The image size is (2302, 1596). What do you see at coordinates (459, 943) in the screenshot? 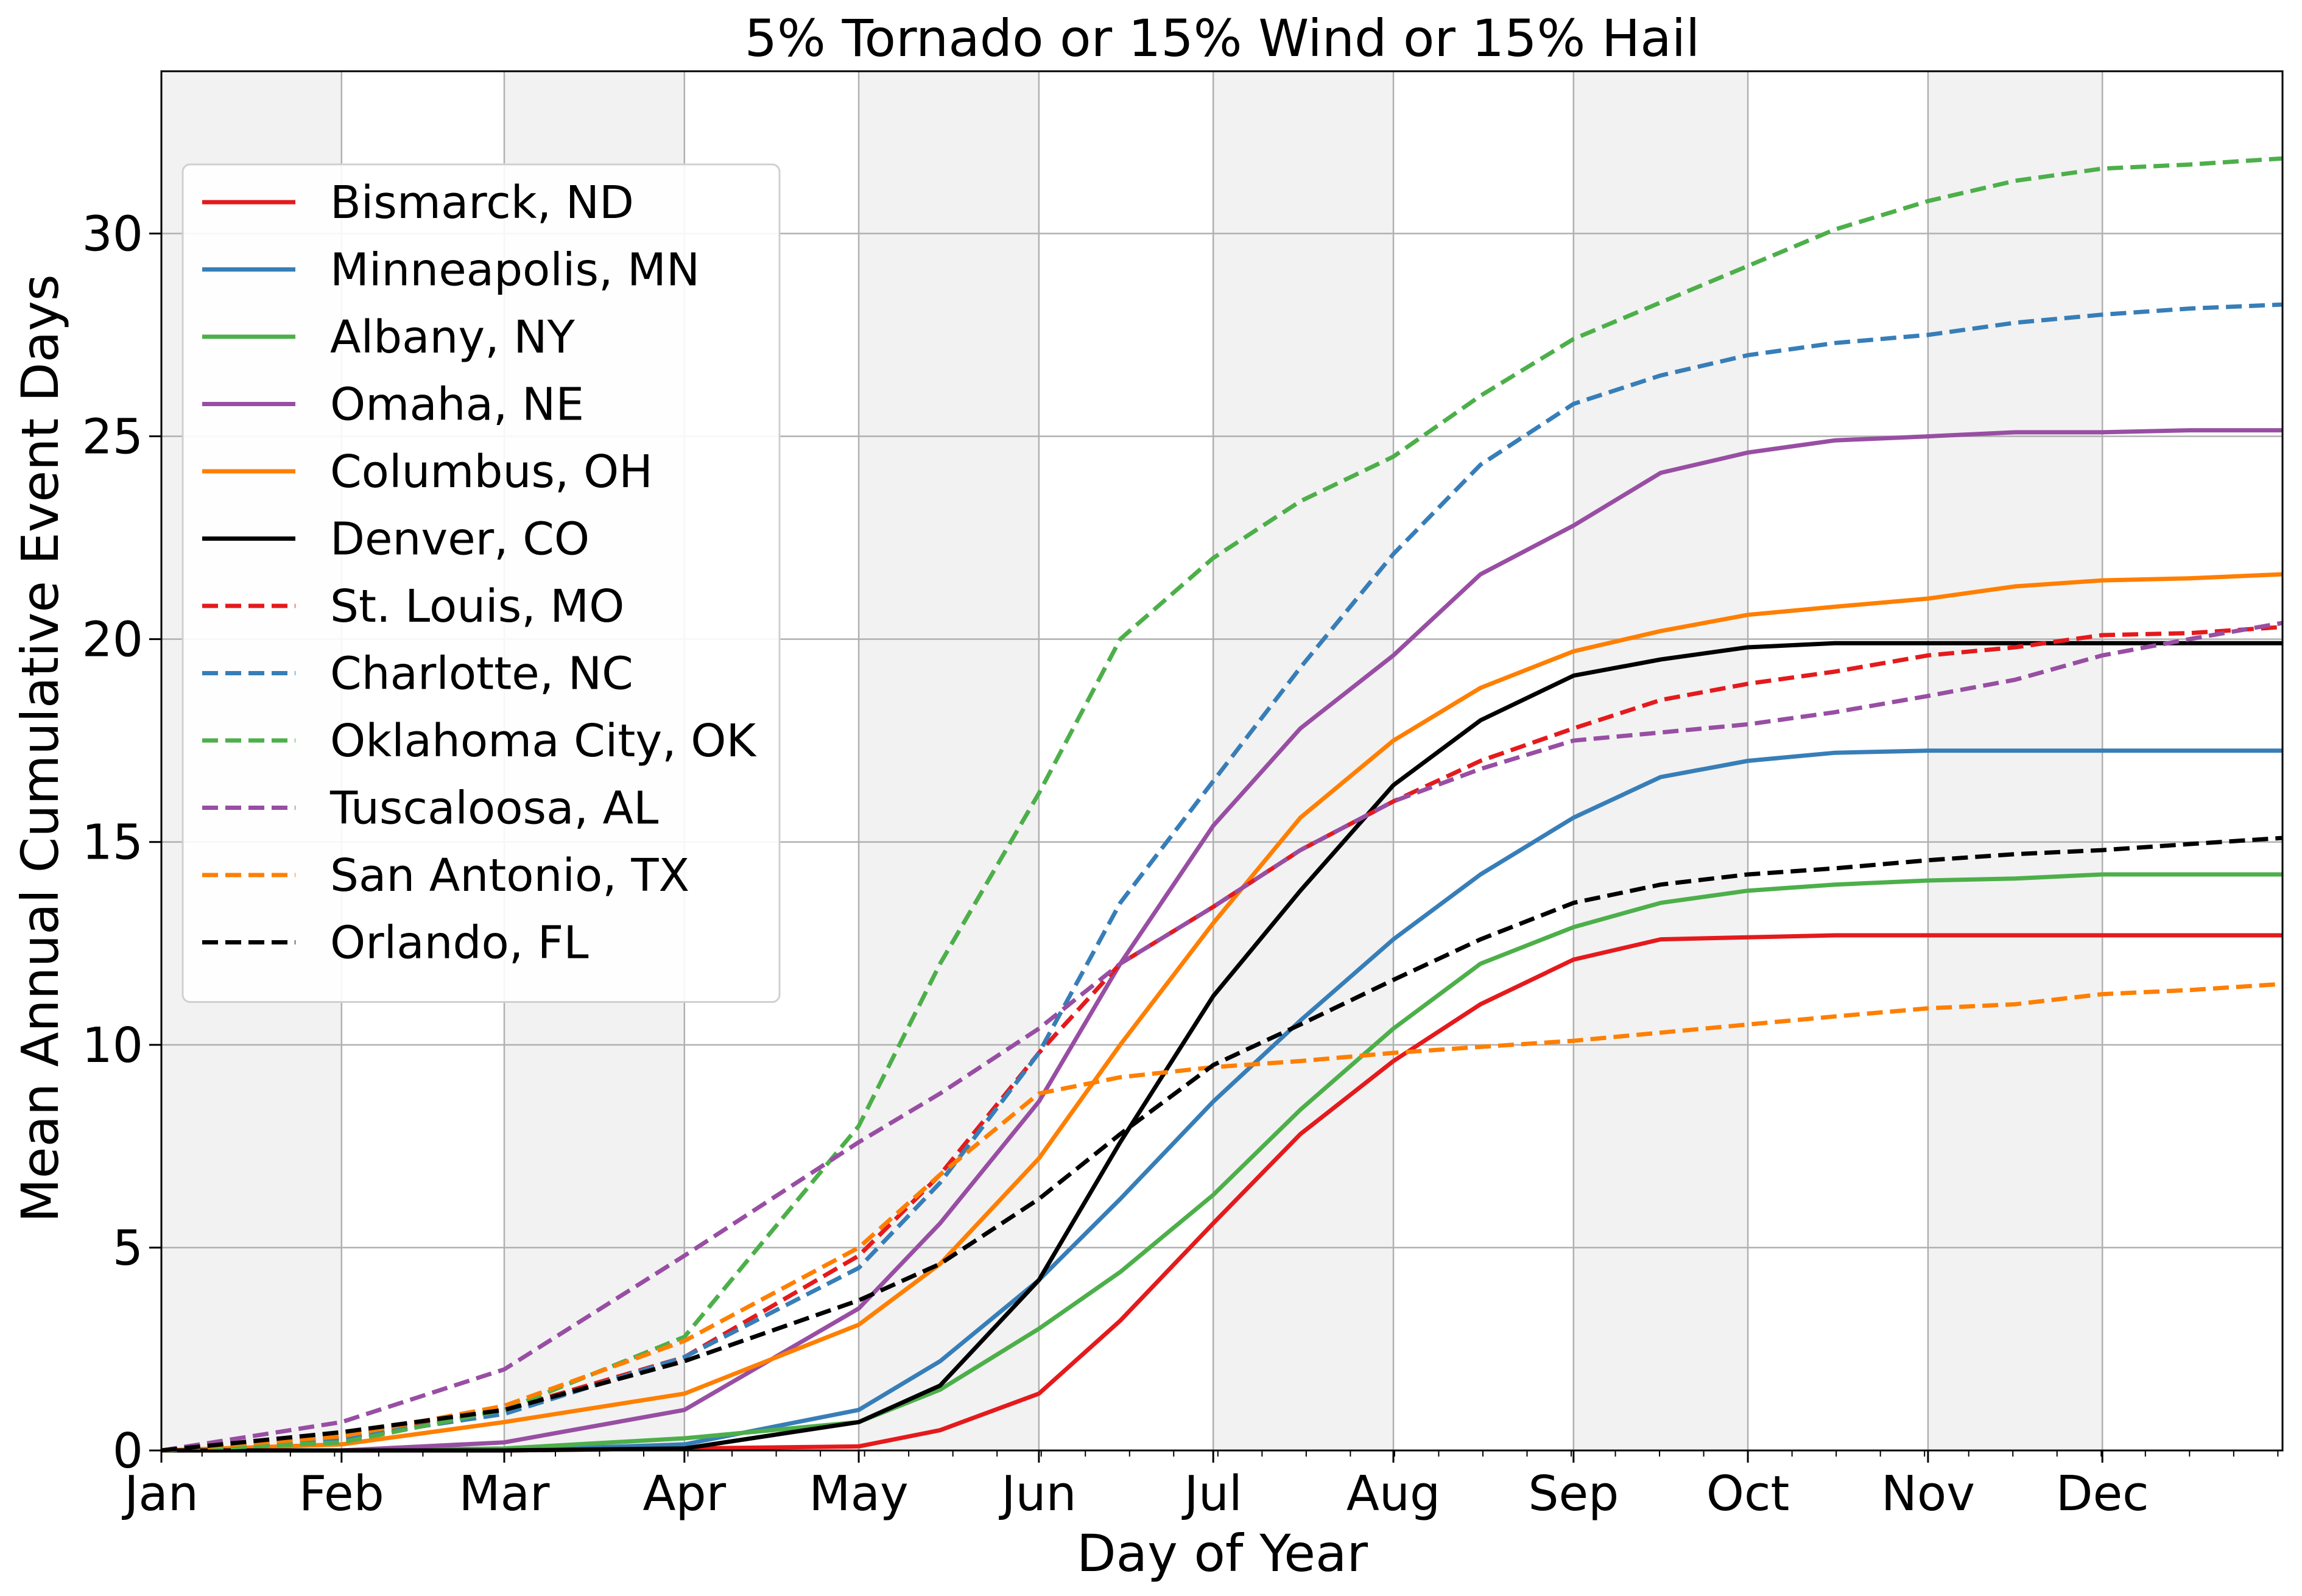
I see `legend-label-12: Orlando, FL` at bounding box center [459, 943].